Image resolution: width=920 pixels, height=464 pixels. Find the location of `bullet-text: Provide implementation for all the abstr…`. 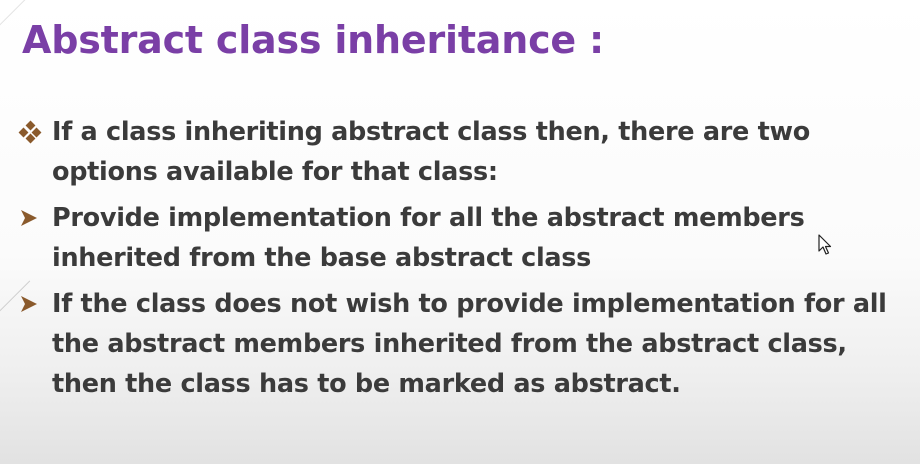

bullet-text: Provide implementation for all the abstr… is located at coordinates (428, 238).